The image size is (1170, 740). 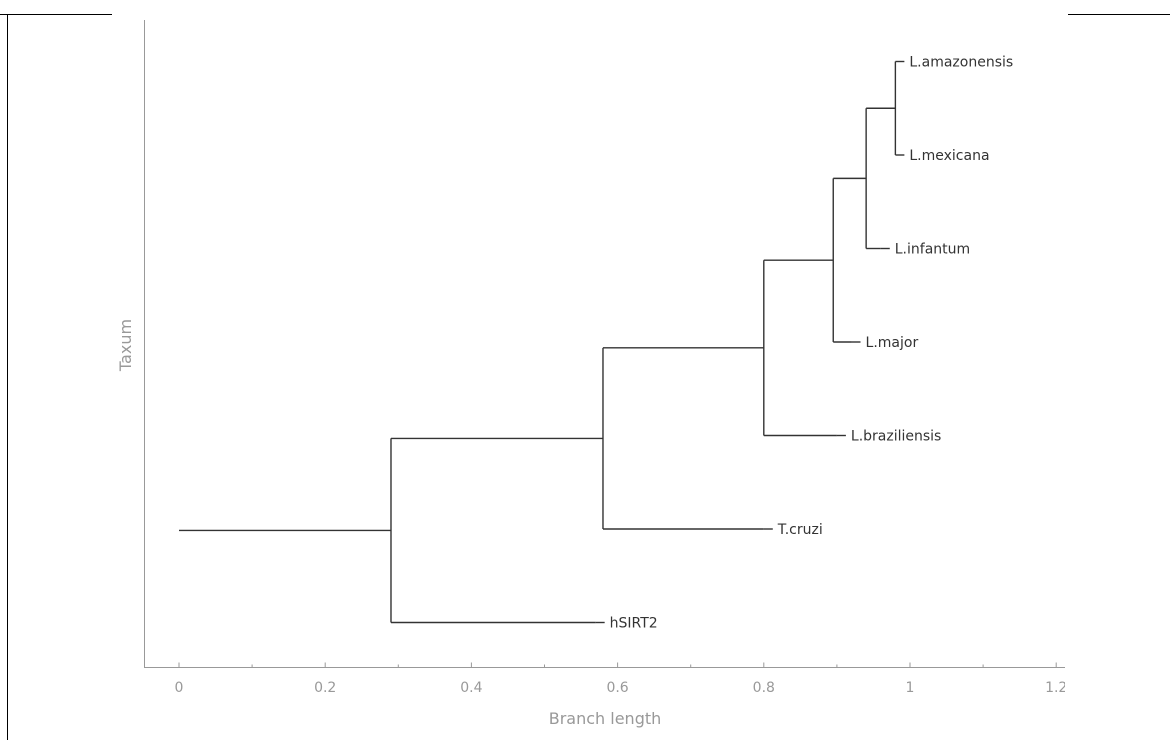 I want to click on x-tick-label: 1.2, so click(x=1056, y=688).